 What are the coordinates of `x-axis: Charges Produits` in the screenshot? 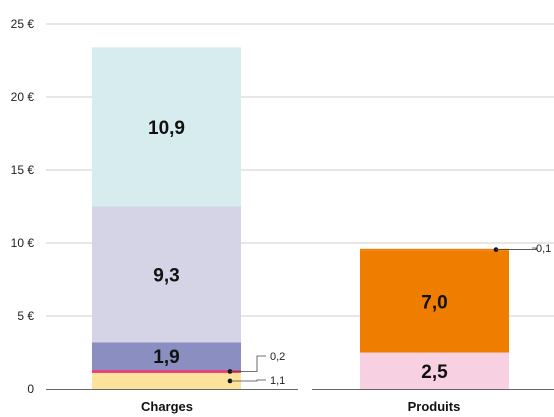 It's located at (300, 401).